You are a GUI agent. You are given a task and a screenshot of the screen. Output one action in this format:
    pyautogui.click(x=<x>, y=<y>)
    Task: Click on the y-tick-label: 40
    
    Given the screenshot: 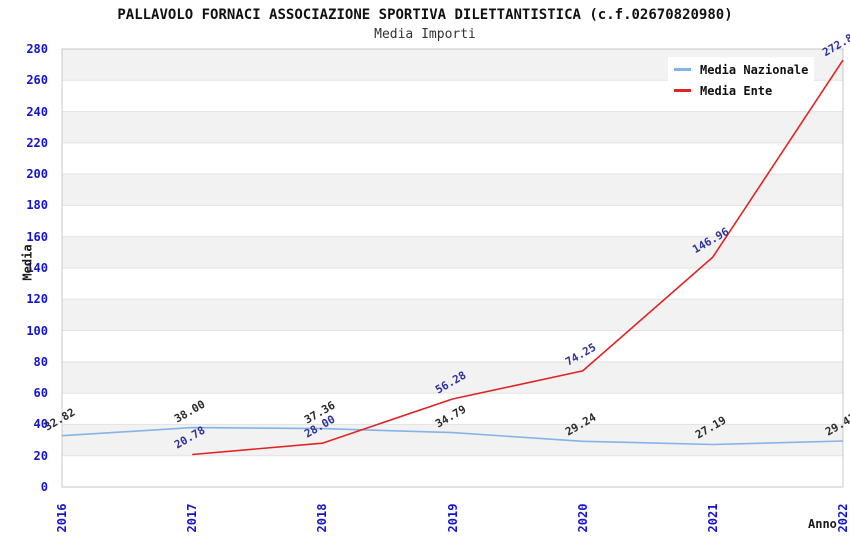 What is the action you would take?
    pyautogui.click(x=40, y=424)
    